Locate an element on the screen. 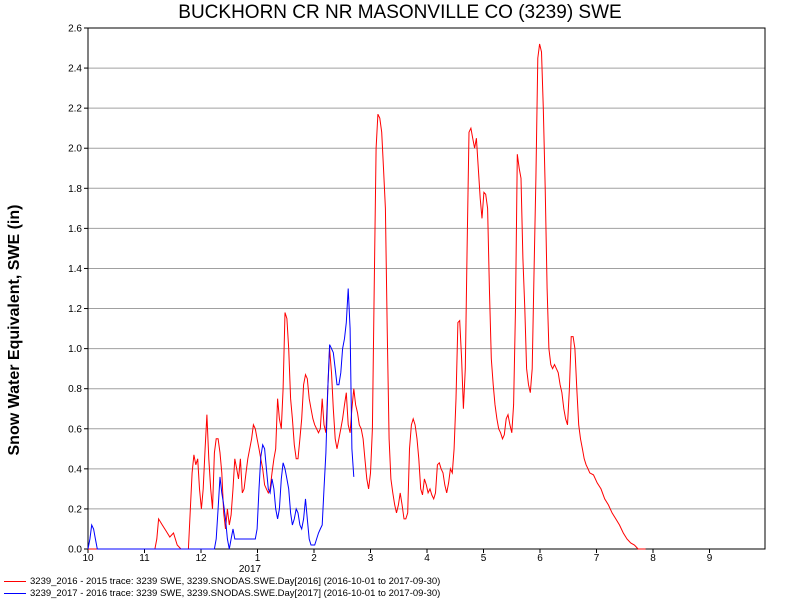  x-tick-label: 9 is located at coordinates (710, 558).